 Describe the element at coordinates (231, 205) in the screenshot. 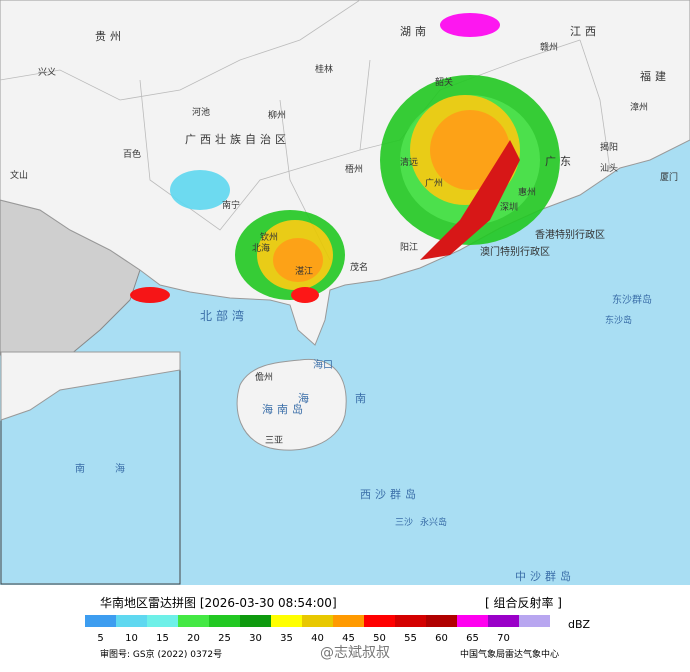

I see `map-label: 南宁` at that location.